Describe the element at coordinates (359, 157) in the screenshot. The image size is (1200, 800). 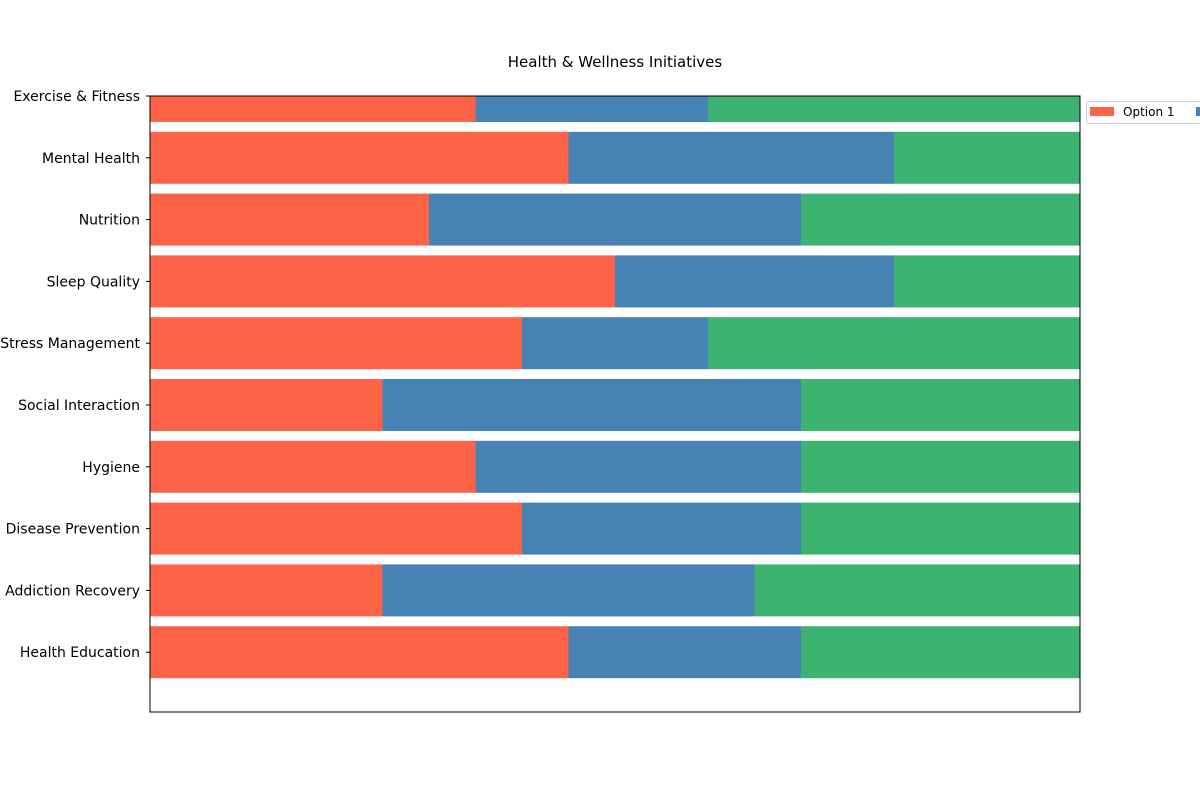
I see `bar-segment-series-1-mental-health` at that location.